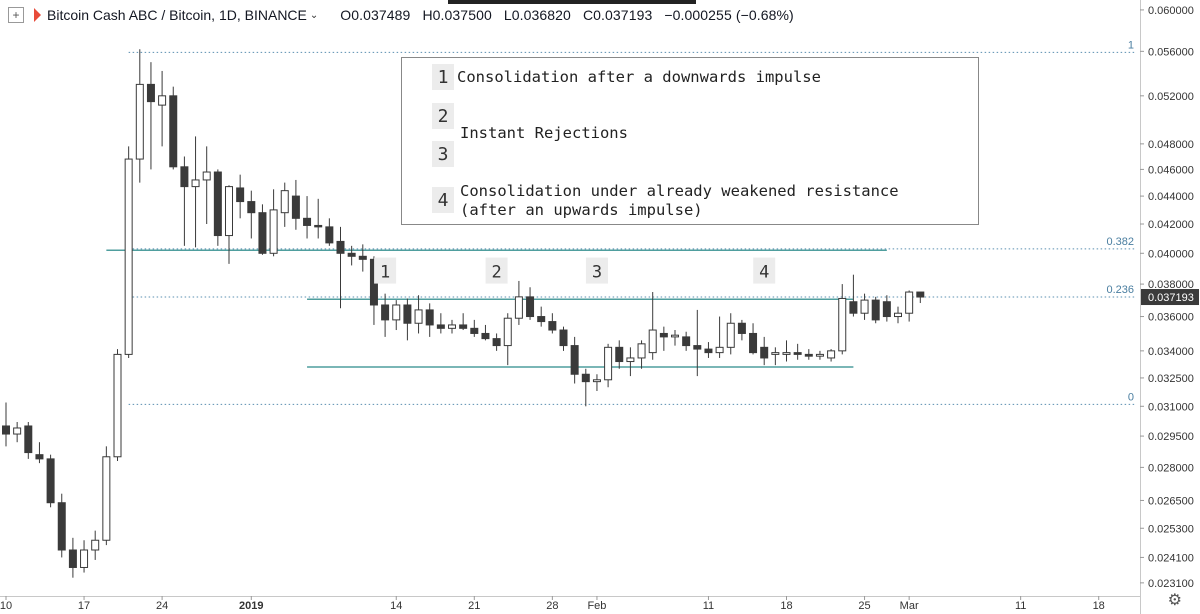  Describe the element at coordinates (1174, 600) in the screenshot. I see `settings-gear-icon: ⚙` at that location.